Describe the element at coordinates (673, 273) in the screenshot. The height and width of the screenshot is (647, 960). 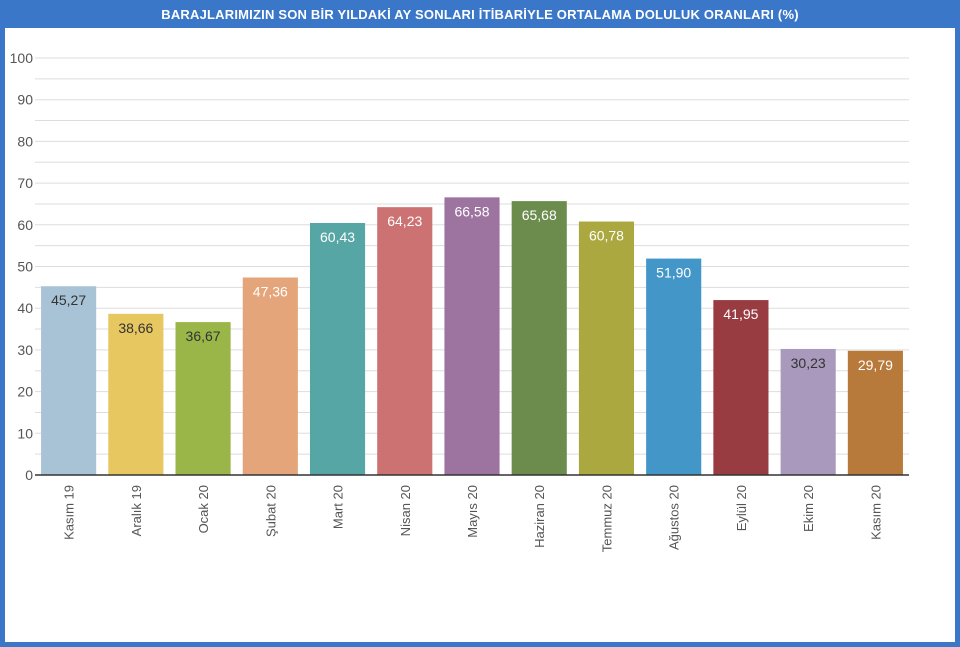
I see `data-label: 51,90` at that location.